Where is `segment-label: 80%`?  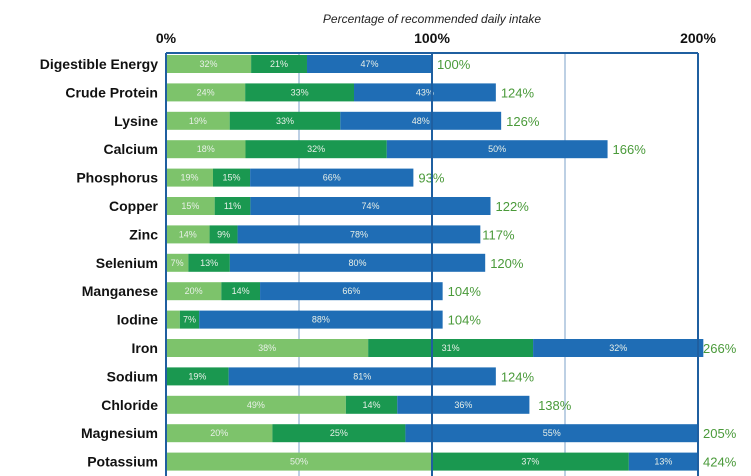 segment-label: 80% is located at coordinates (358, 263).